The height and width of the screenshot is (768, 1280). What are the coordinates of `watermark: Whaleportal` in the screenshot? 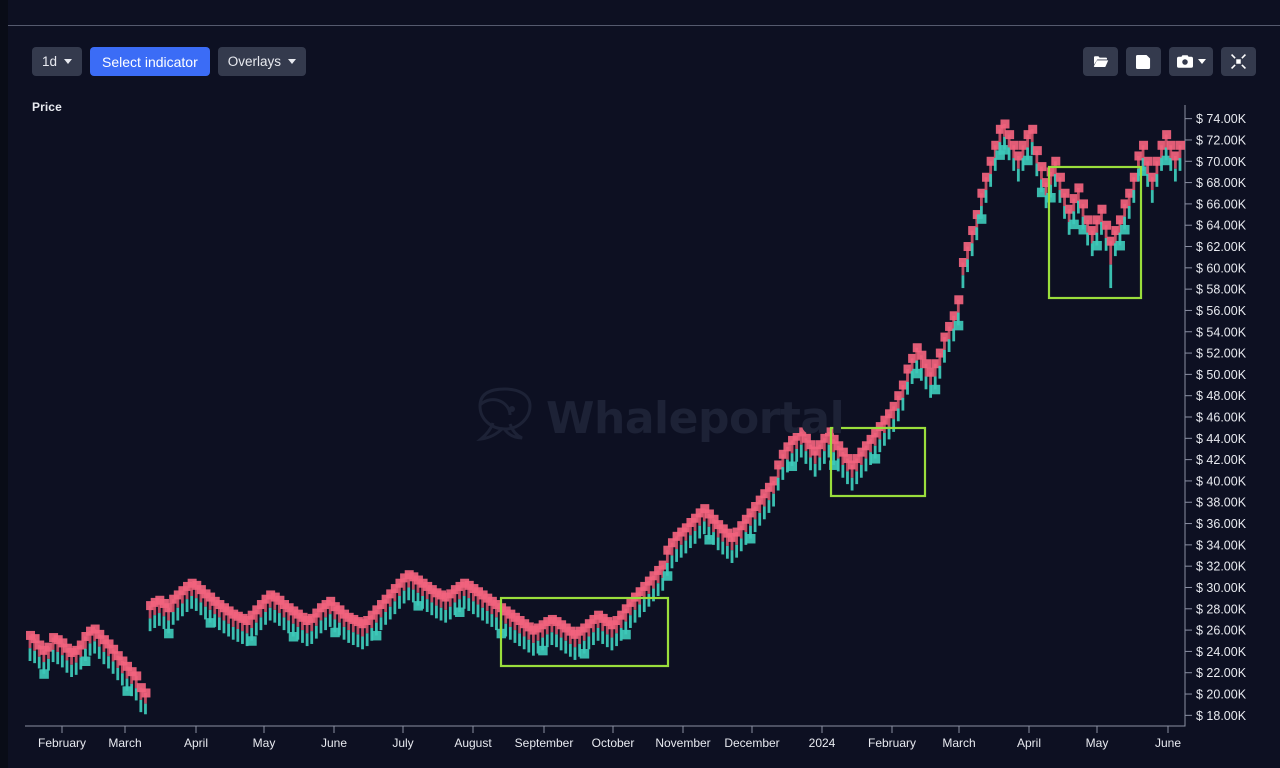 It's located at (657, 418).